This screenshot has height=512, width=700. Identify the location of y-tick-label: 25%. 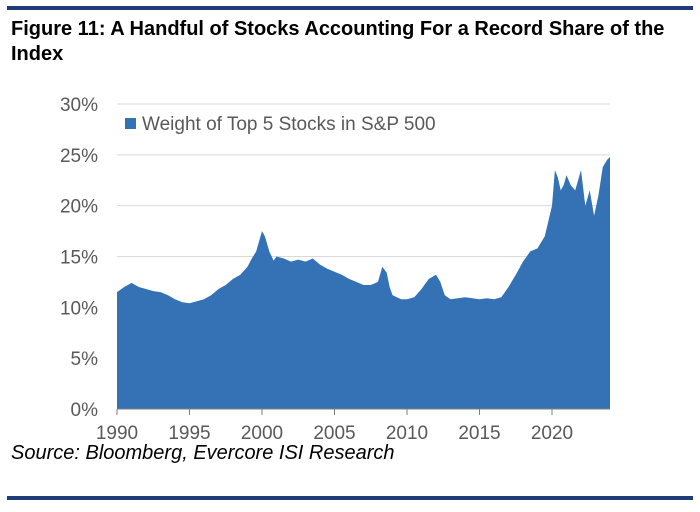
(79, 156).